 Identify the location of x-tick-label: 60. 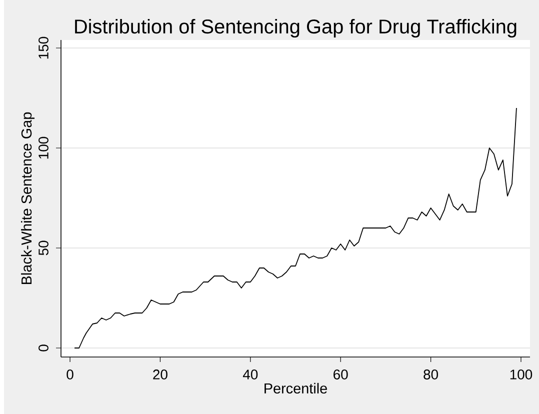
(341, 375).